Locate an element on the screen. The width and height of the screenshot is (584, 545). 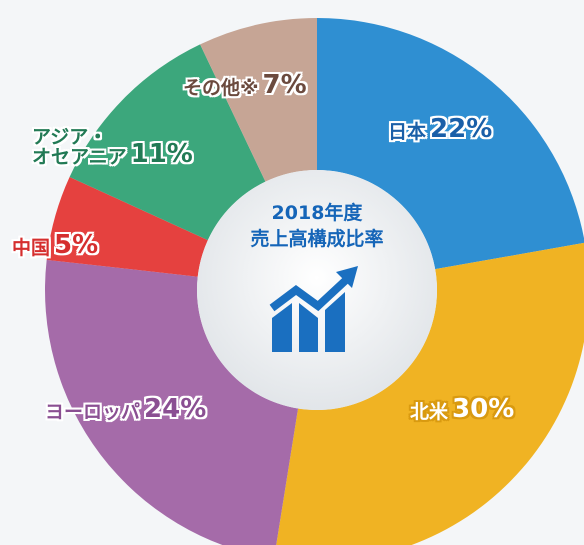
chart-subtitle: 売上高構成比率 is located at coordinates (317, 239).